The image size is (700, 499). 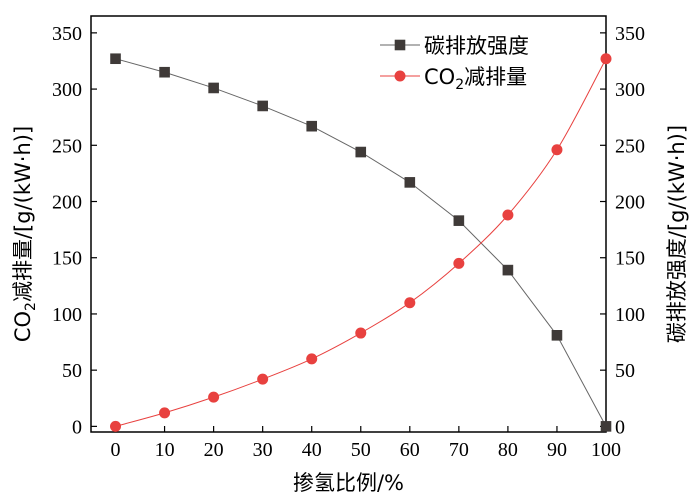 What do you see at coordinates (361, 450) in the screenshot?
I see `x-tick-label: 50` at bounding box center [361, 450].